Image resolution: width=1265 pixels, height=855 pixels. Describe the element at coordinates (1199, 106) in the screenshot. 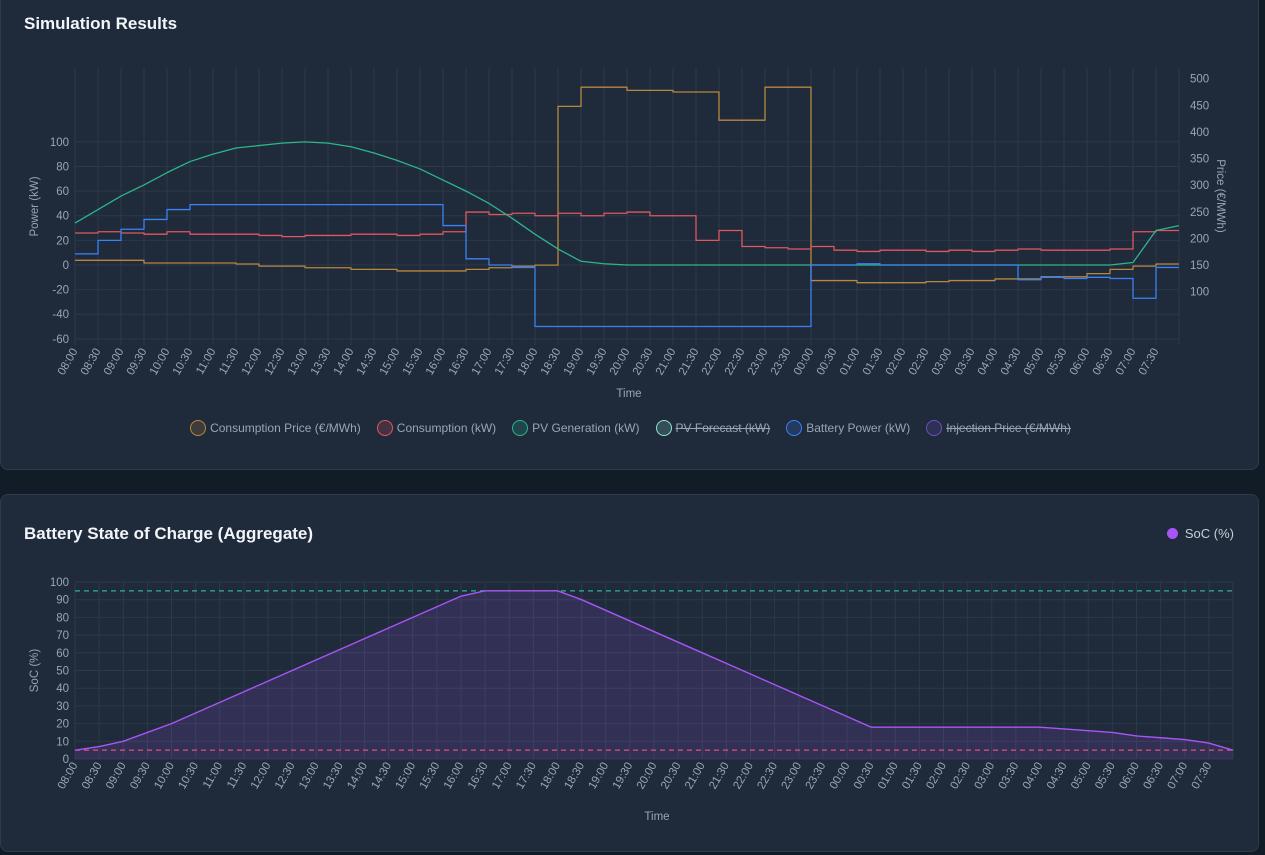

I see `y2-tick-label: 450` at that location.